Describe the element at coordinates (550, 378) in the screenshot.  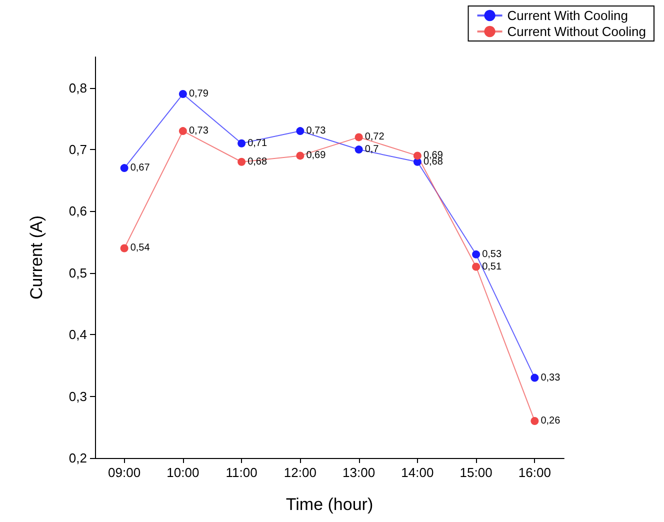
I see `data-label: 0,33` at that location.